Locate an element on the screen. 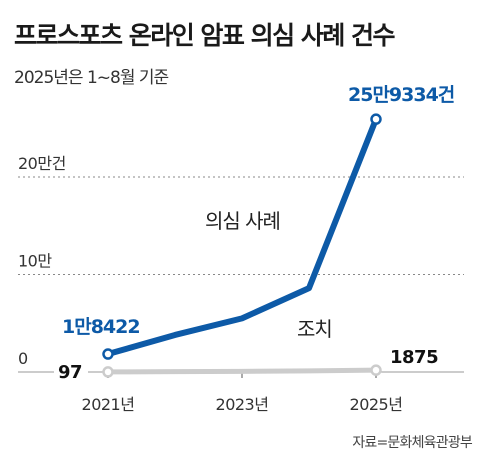 The height and width of the screenshot is (463, 480). y-tick-label: 20만건 is located at coordinates (42, 163).